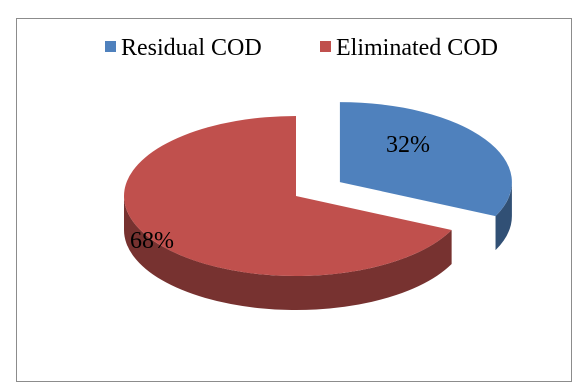 The height and width of the screenshot is (385, 588). I want to click on slice-residual-cod, so click(425, 159).